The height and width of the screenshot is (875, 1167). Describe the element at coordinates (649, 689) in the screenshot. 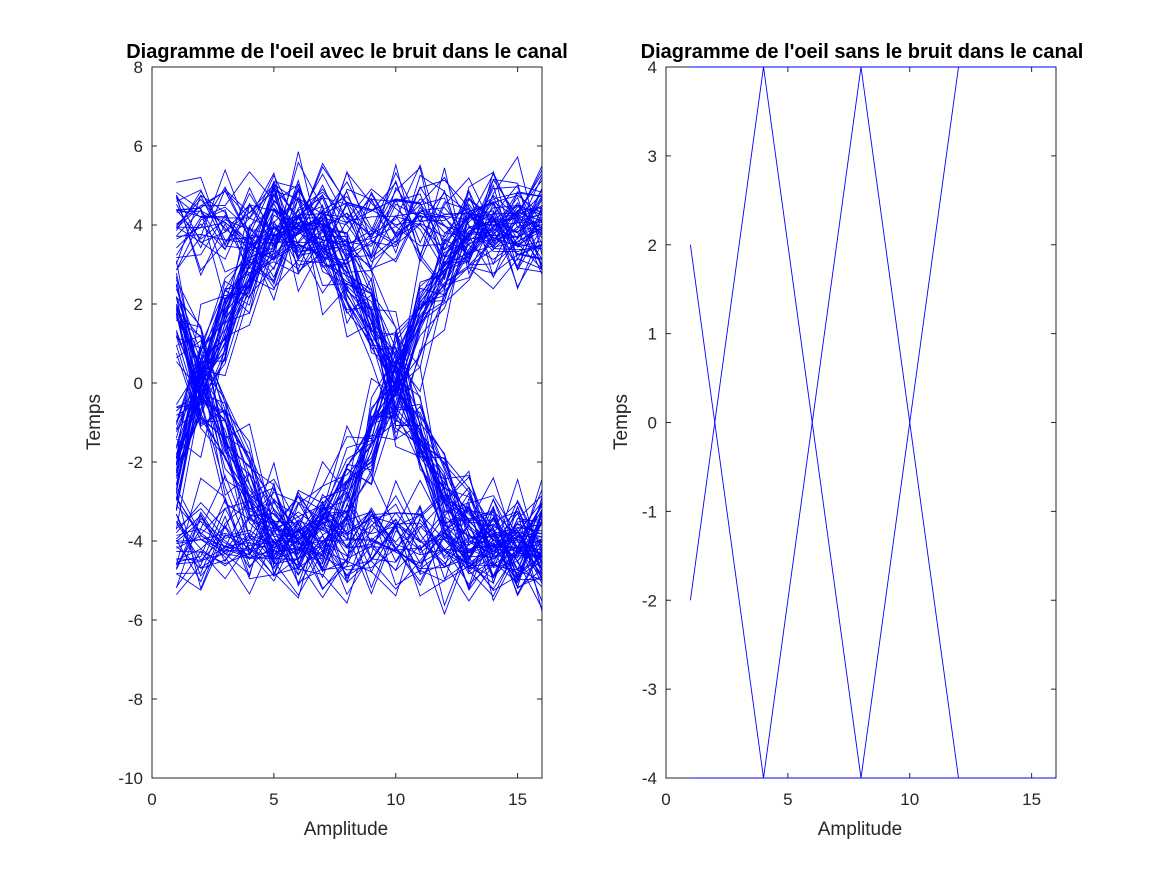

I see `y-tick-label: -3` at that location.